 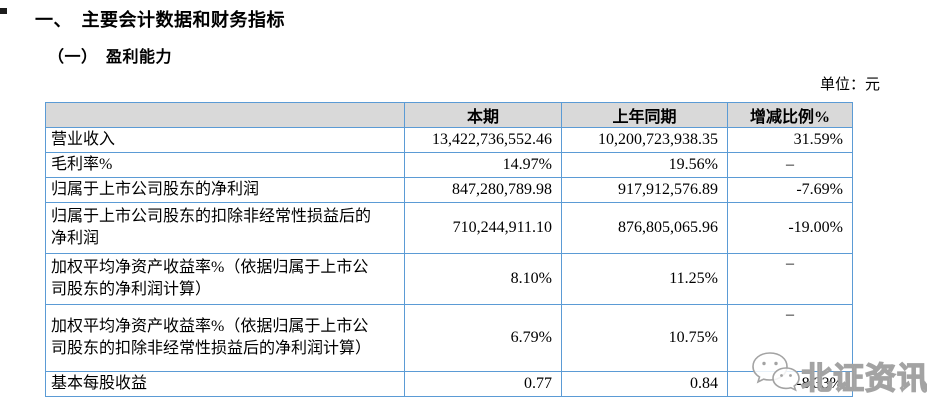 I want to click on prior-value: 19.56%, so click(x=644, y=165).